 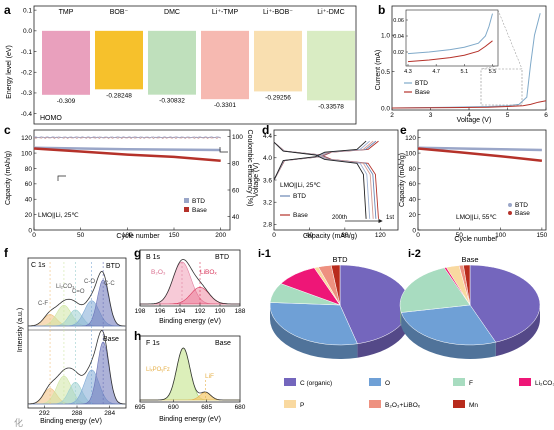 What do you see at coordinates (127, 155) in the screenshot?
I see `panel-c-base-capacity` at bounding box center [127, 155].